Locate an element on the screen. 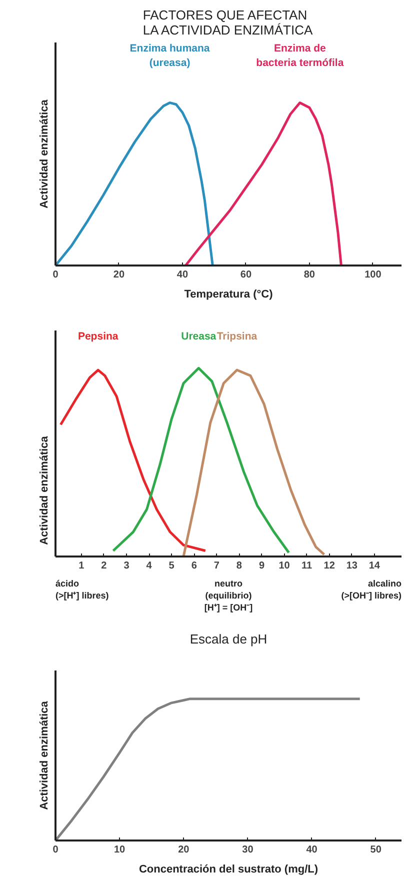 The width and height of the screenshot is (413, 895). x-tick-label: 4 is located at coordinates (149, 566).